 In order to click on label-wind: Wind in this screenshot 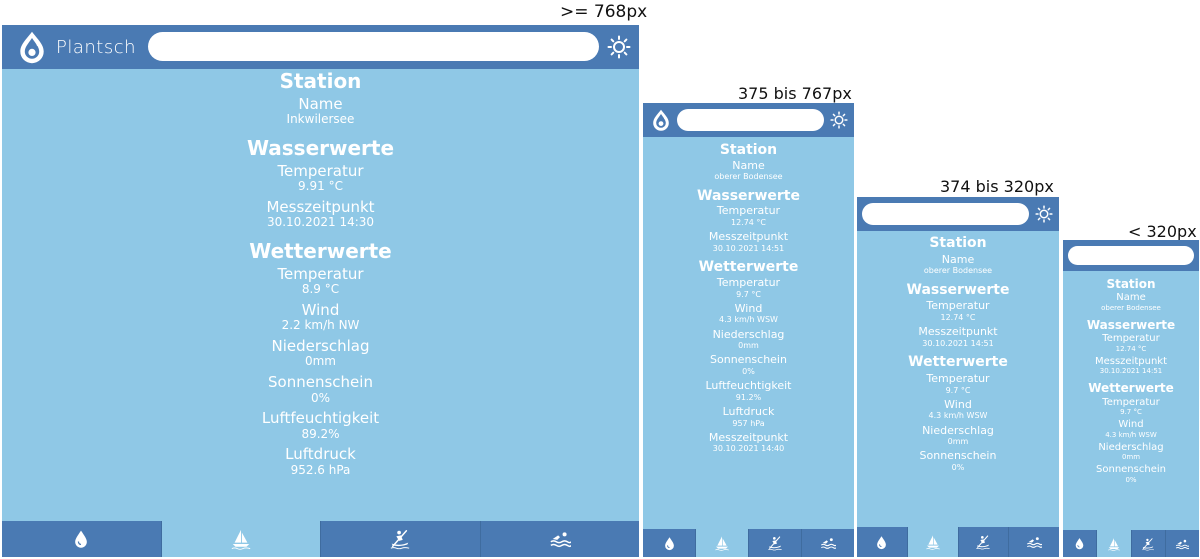, I will do `click(1131, 425)`.